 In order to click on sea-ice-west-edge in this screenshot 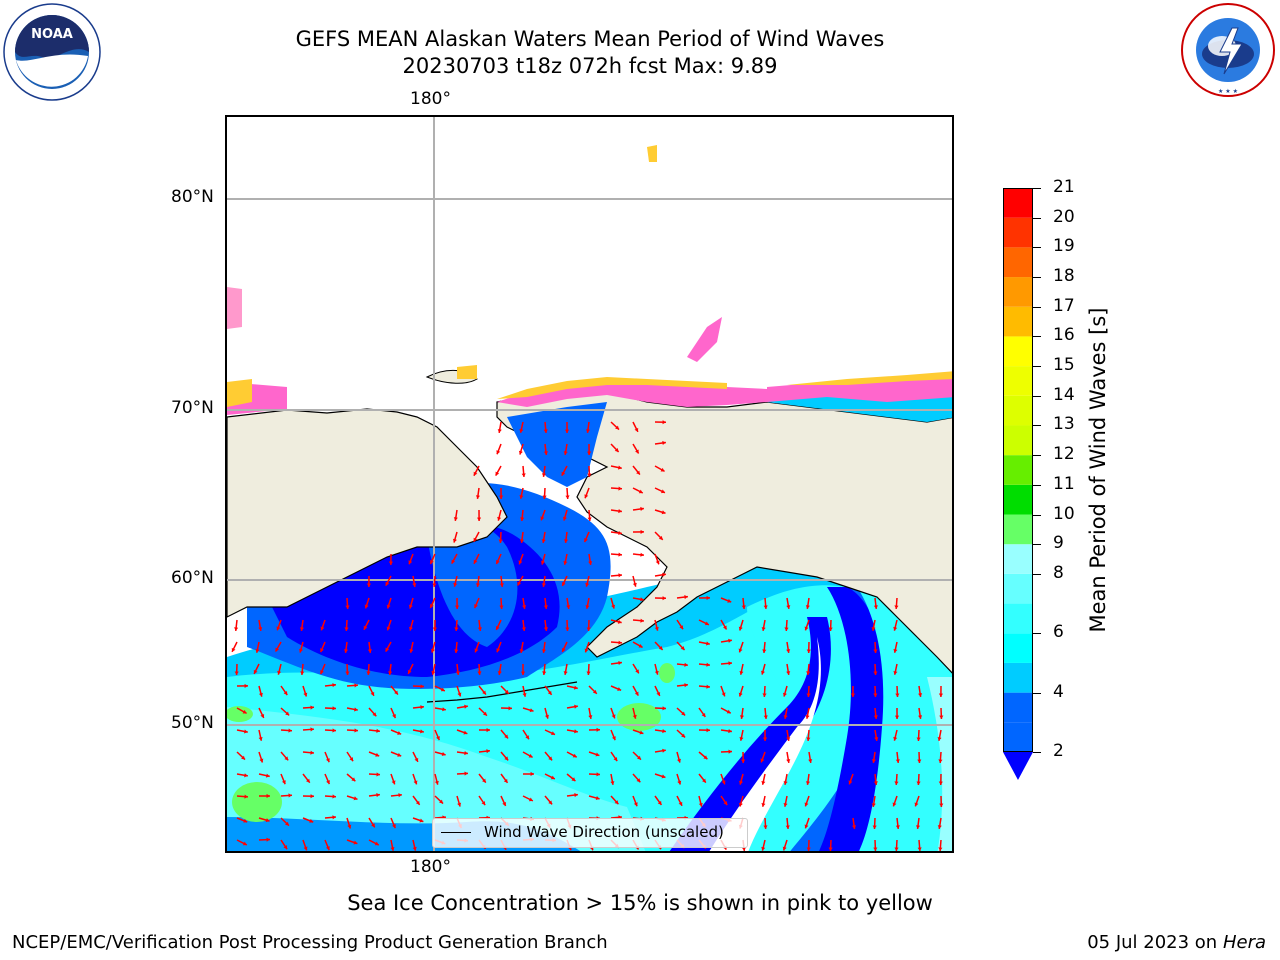, I will do `click(239, 393)`.